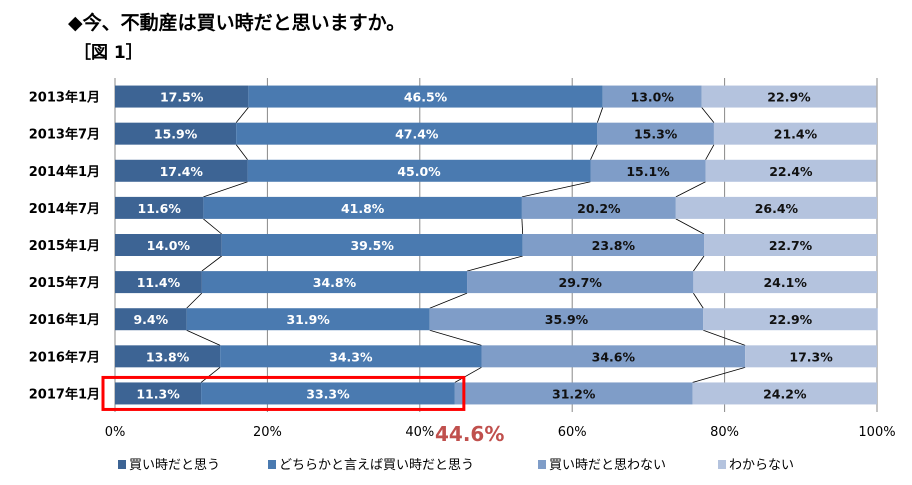 Image resolution: width=912 pixels, height=485 pixels. I want to click on data-label: 13.8%, so click(168, 356).